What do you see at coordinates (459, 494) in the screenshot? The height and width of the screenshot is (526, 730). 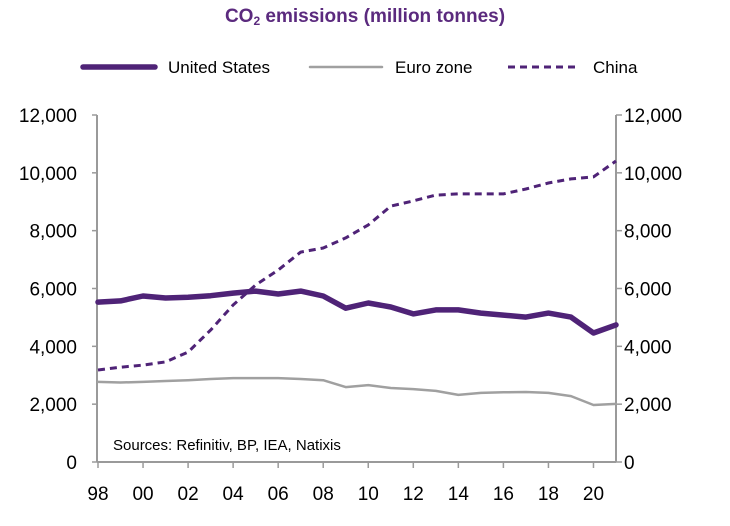 I see `x-tick-label: 14` at bounding box center [459, 494].